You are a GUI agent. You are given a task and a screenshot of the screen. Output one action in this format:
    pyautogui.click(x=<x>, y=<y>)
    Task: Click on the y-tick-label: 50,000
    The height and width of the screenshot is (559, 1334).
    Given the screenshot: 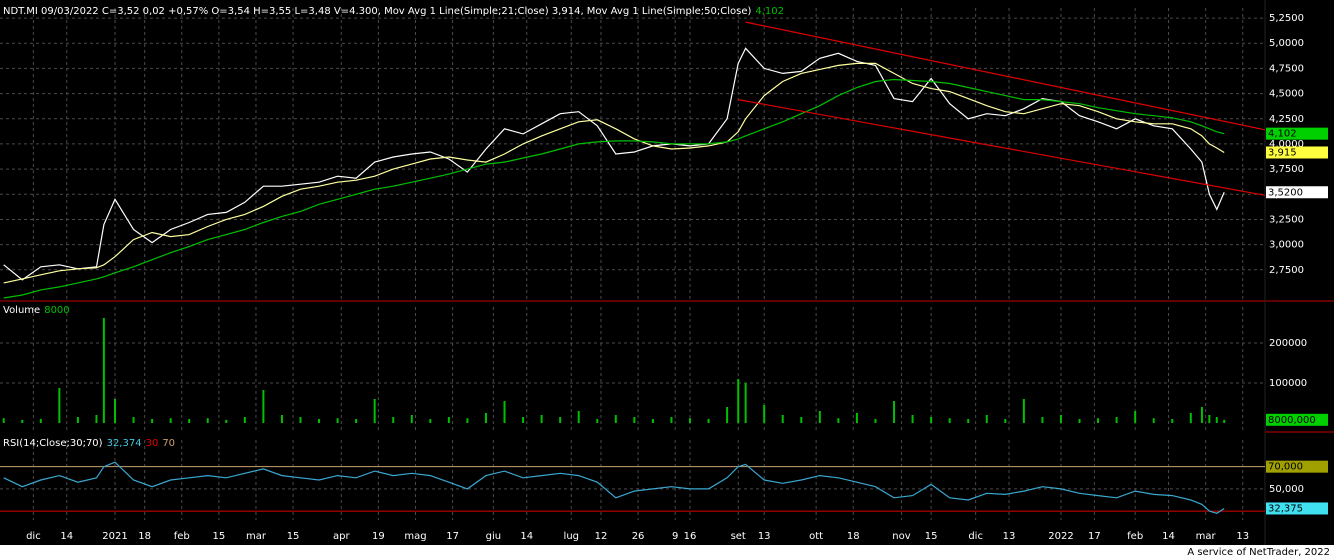 What is the action you would take?
    pyautogui.click(x=1286, y=489)
    